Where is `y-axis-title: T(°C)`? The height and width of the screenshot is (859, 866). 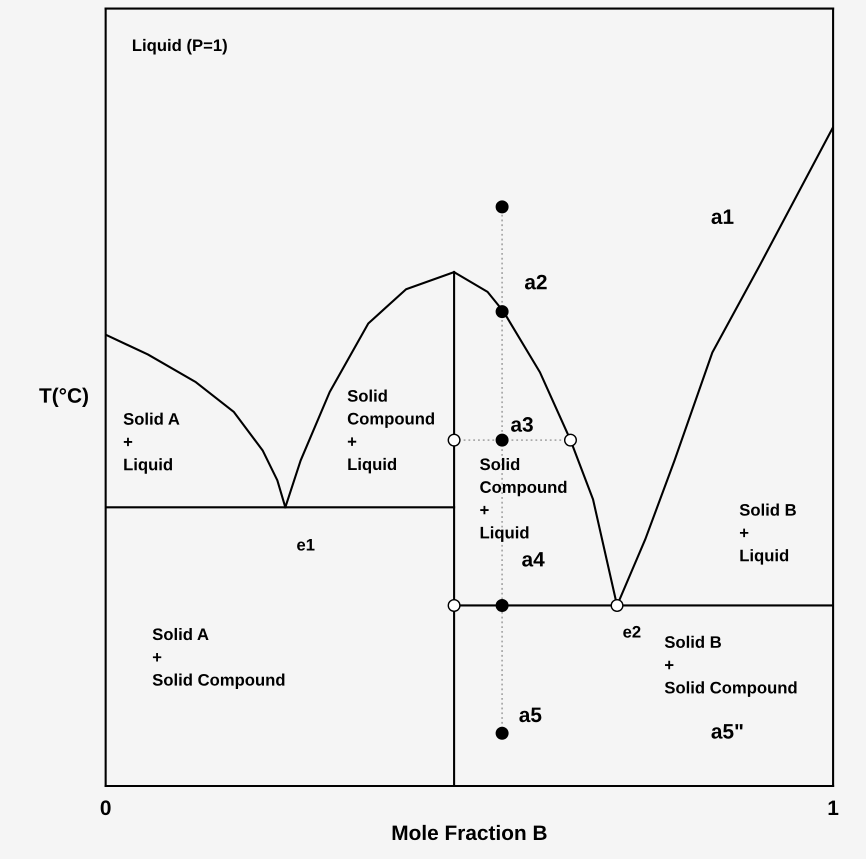 y-axis-title: T(°C) is located at coordinates (63, 397).